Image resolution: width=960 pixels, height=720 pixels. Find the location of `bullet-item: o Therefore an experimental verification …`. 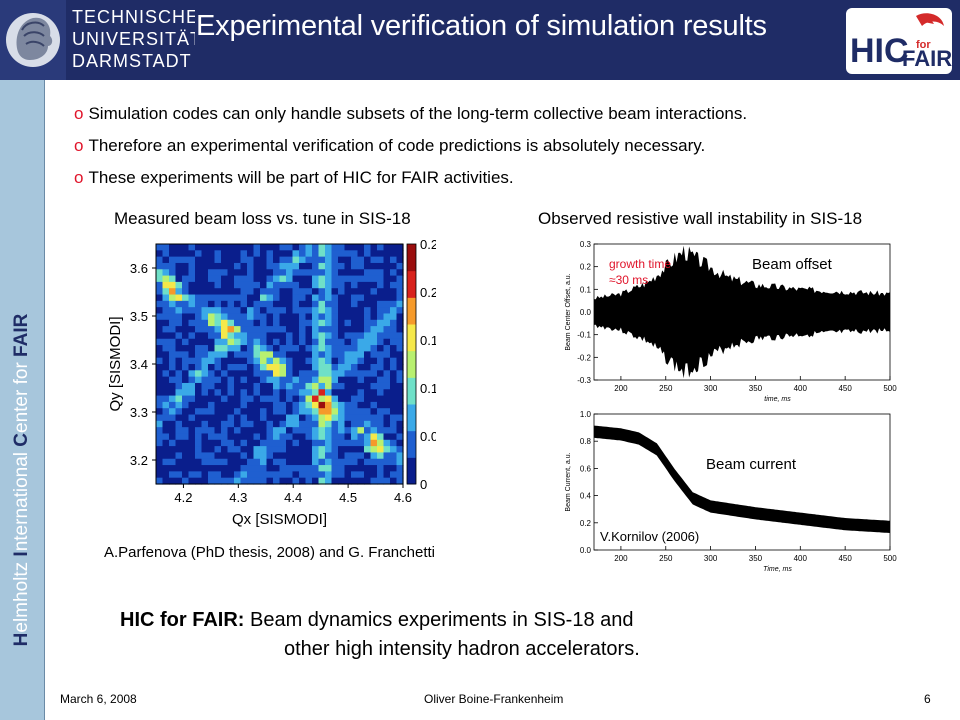

bullet-item: o Therefore an experimental verification … is located at coordinates (410, 146).